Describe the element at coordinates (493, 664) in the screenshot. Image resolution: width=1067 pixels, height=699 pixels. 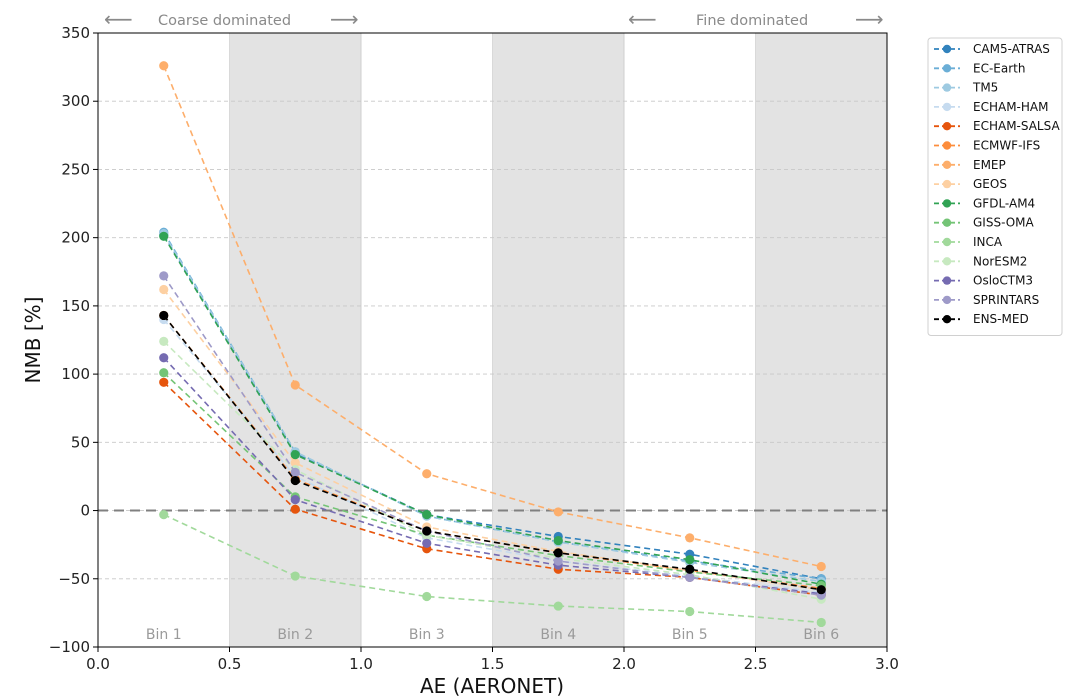
I see `x-tick-label: 1.5` at that location.